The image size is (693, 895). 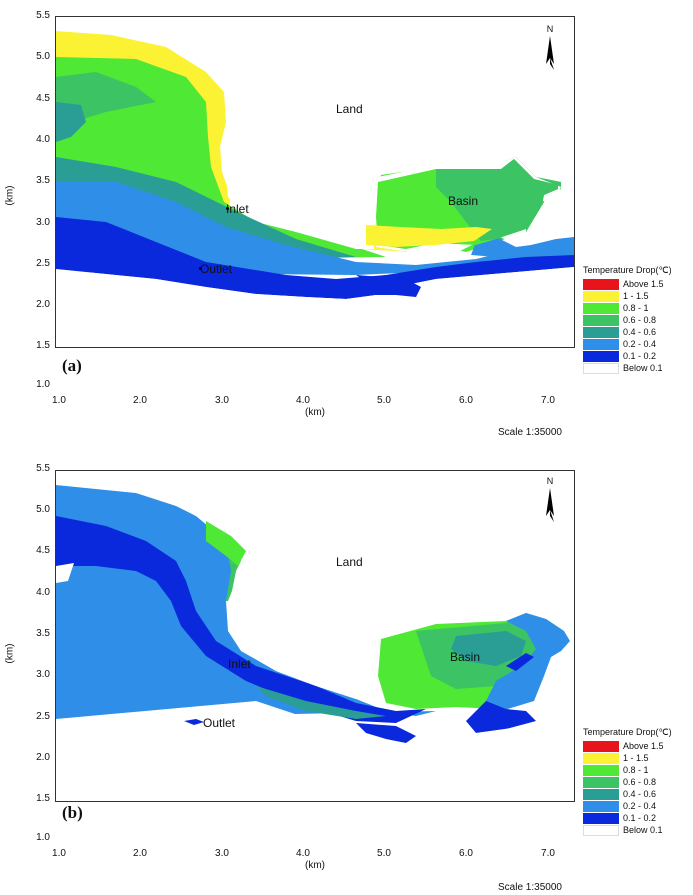 I want to click on north-arrow-label: N, so click(x=550, y=29).